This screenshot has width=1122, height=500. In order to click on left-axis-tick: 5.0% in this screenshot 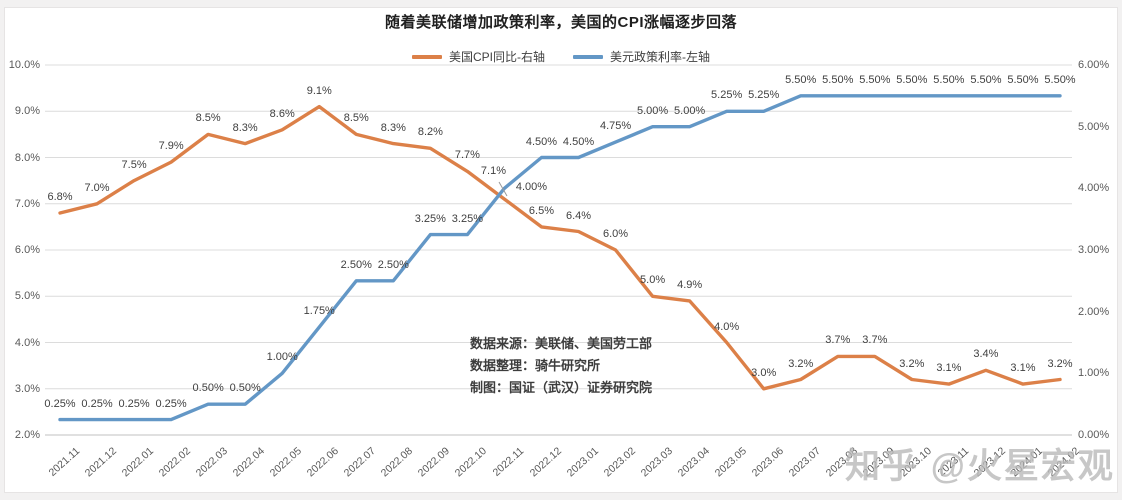, I will do `click(27, 296)`.